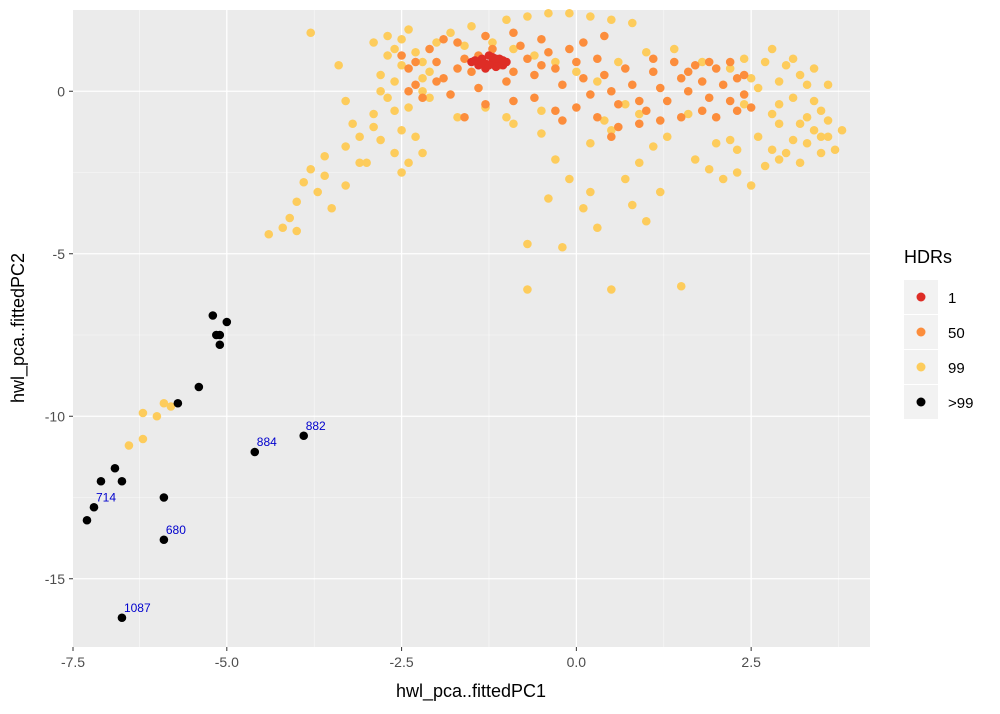 Image resolution: width=1000 pixels, height=714 pixels. What do you see at coordinates (934, 367) in the screenshot?
I see `legend-key: 99` at bounding box center [934, 367].